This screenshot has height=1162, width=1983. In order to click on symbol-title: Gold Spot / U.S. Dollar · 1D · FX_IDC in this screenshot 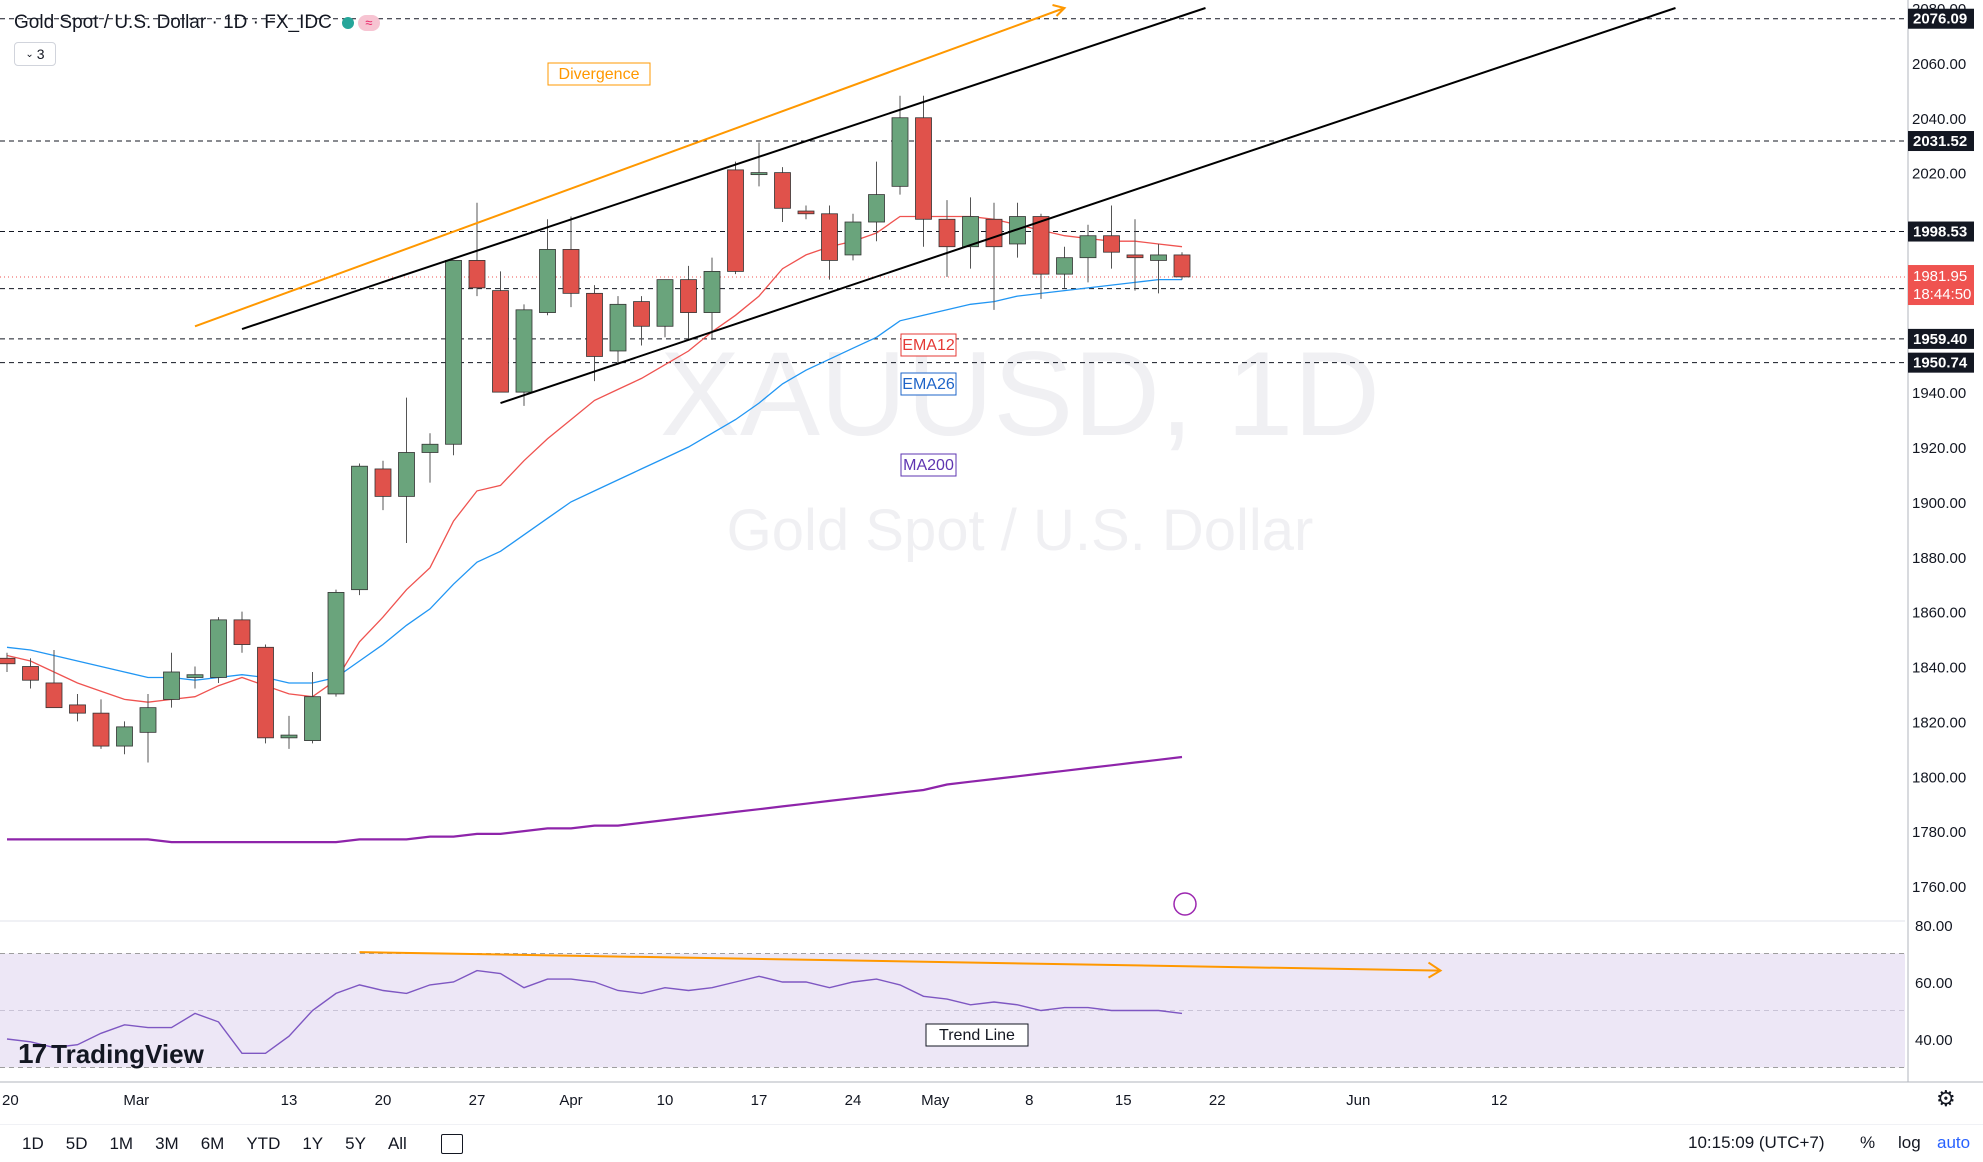, I will do `click(173, 22)`.